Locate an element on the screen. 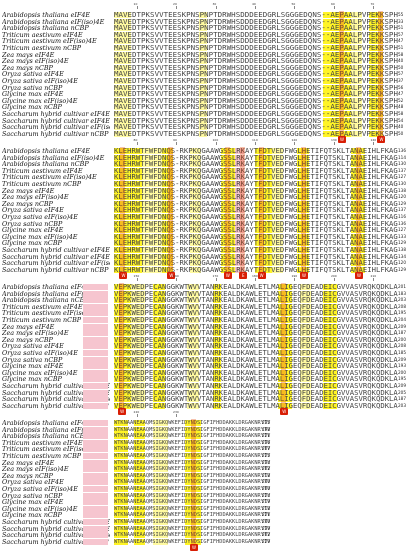 This screenshot has width=418, height=552. species-name: Arabidopsis thaliana eIF(iso)4E is located at coordinates (53, 21).